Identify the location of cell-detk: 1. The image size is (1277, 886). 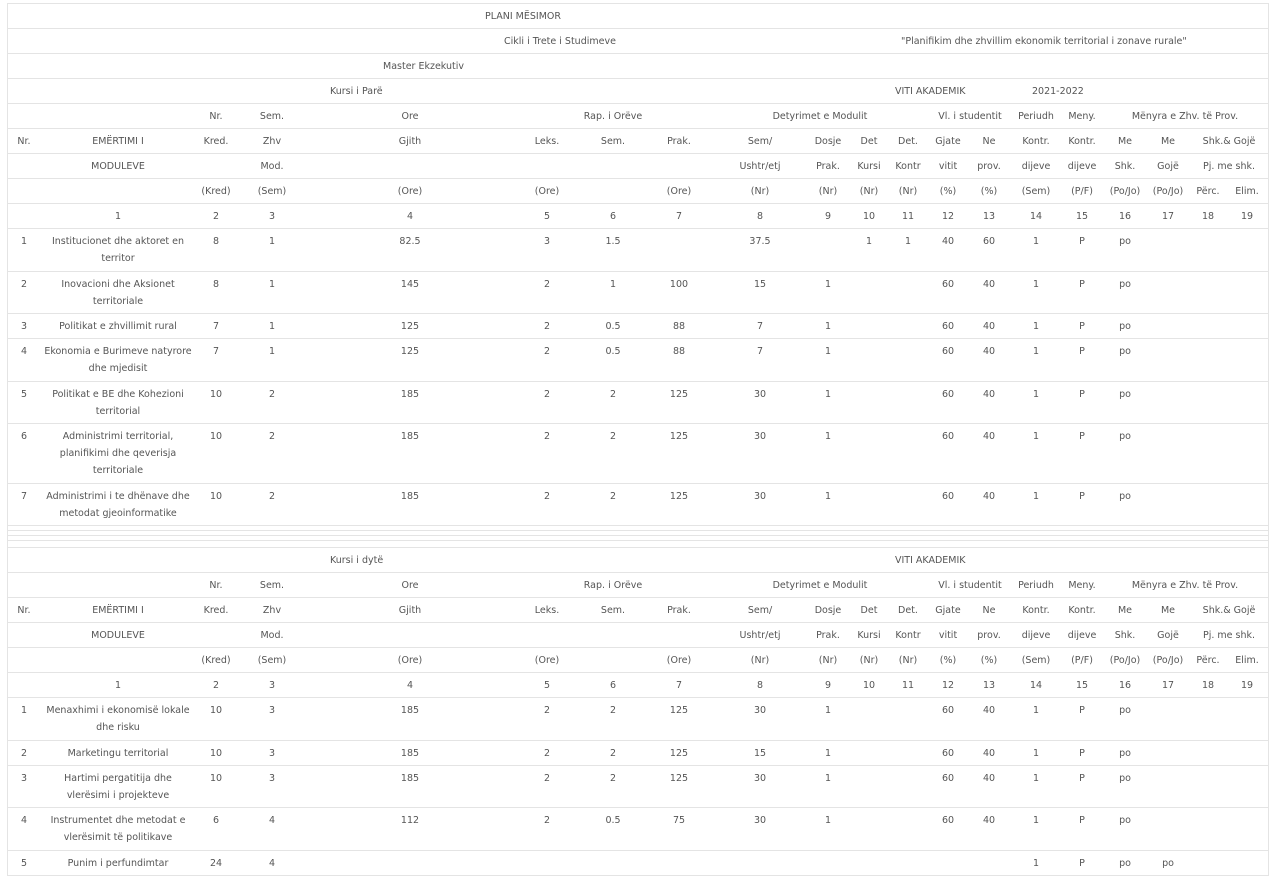
(908, 241).